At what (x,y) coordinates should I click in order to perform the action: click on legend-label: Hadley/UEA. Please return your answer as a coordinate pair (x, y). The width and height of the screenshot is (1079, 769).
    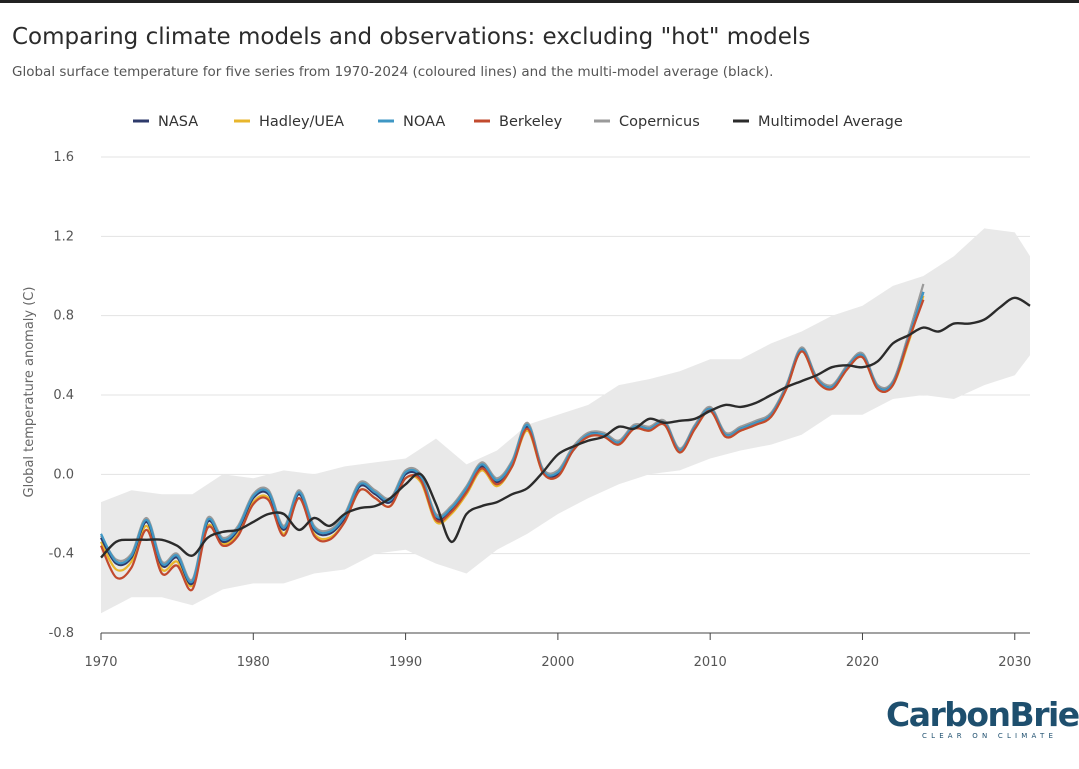
    Looking at the image, I should click on (301, 122).